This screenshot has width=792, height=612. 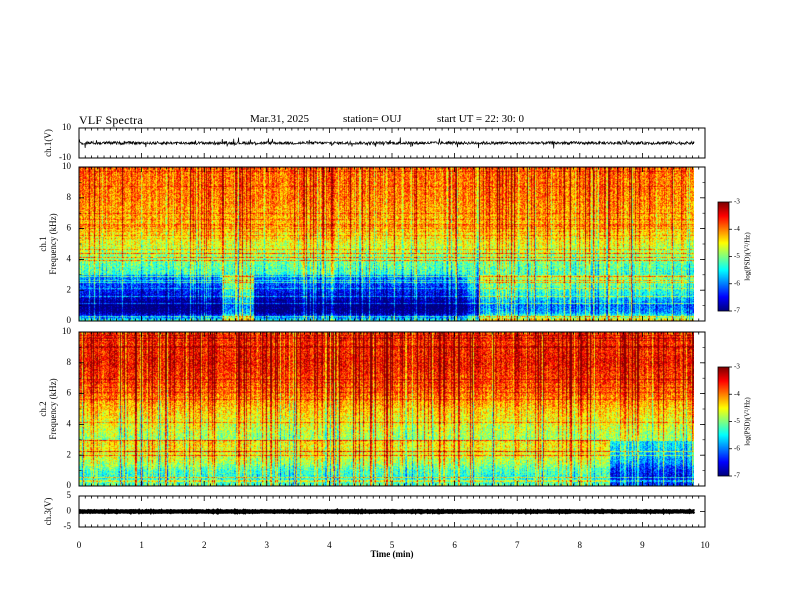 What do you see at coordinates (69, 454) in the screenshot?
I see `ch2-spectrogram-ytick-label: 2` at bounding box center [69, 454].